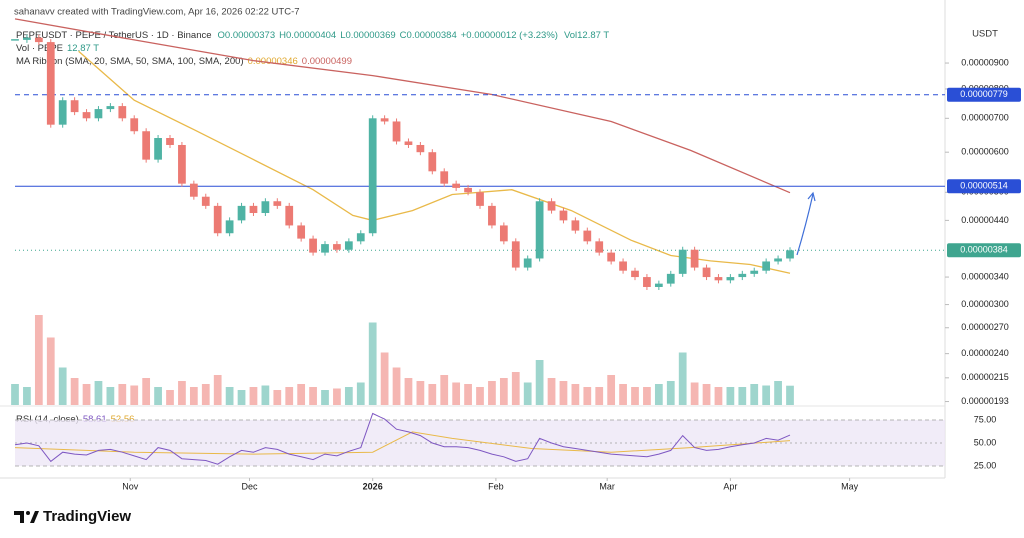 The image size is (1024, 538). I want to click on price-tag-label: 0.00000514, so click(984, 186).